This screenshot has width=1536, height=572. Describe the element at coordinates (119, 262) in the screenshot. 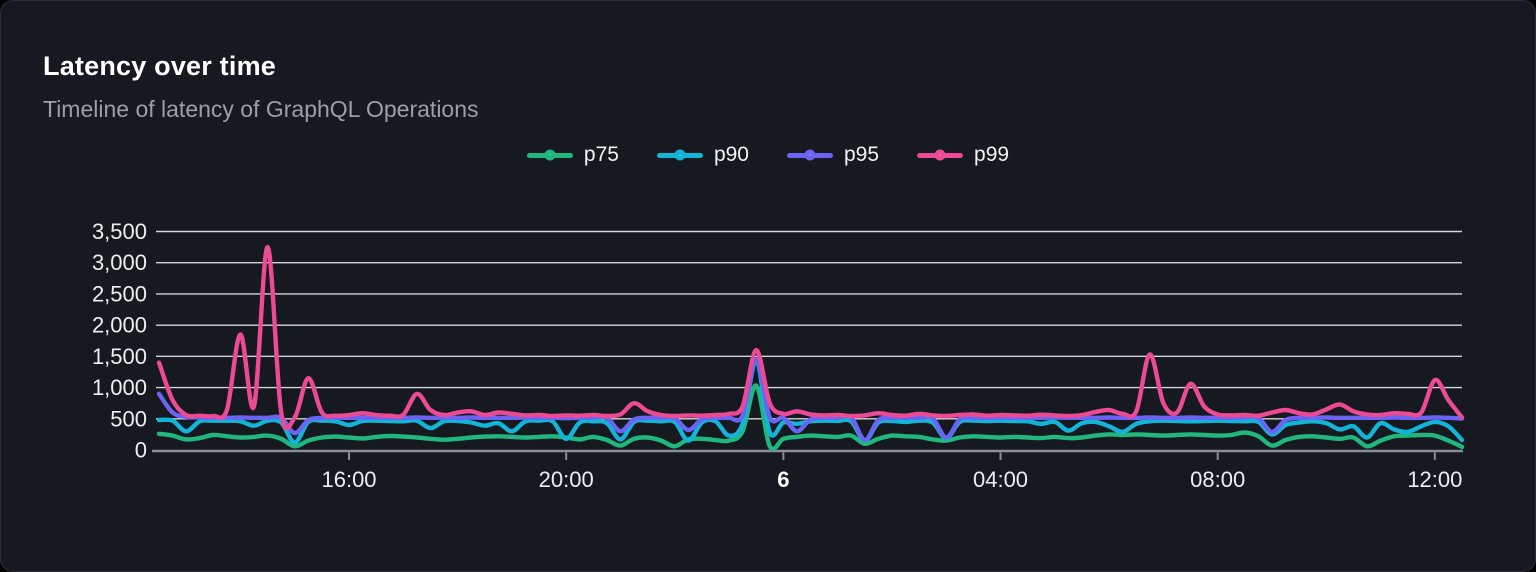

I see `y-axis-tick-label: 3,000` at that location.